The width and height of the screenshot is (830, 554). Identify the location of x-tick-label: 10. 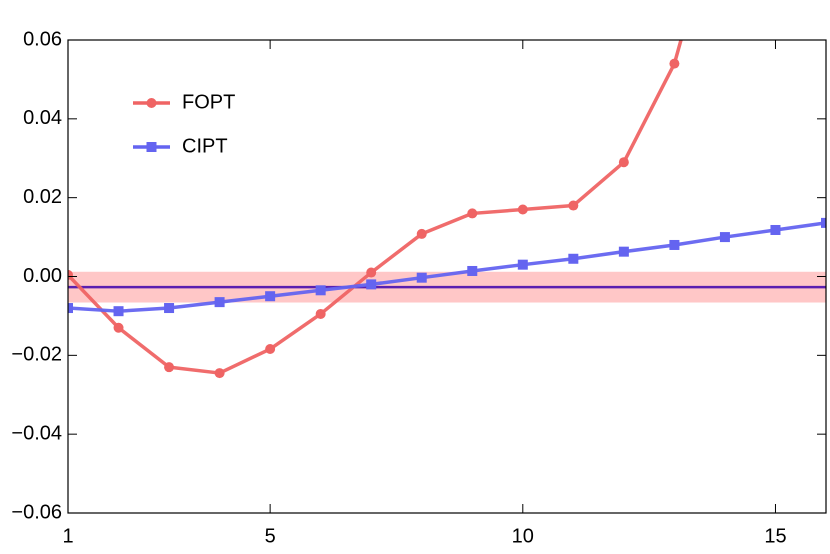
(523, 536).